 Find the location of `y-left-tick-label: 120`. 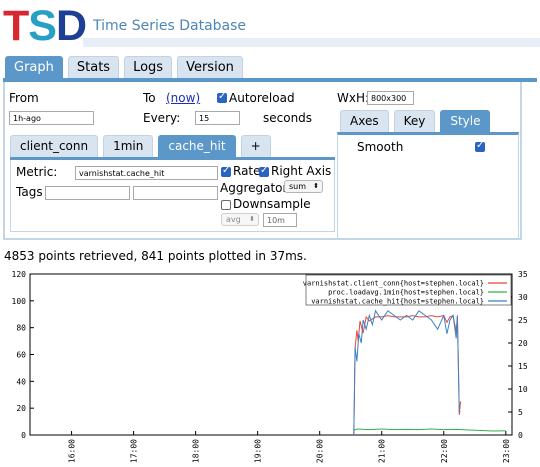

y-left-tick-label: 120 is located at coordinates (19, 274).